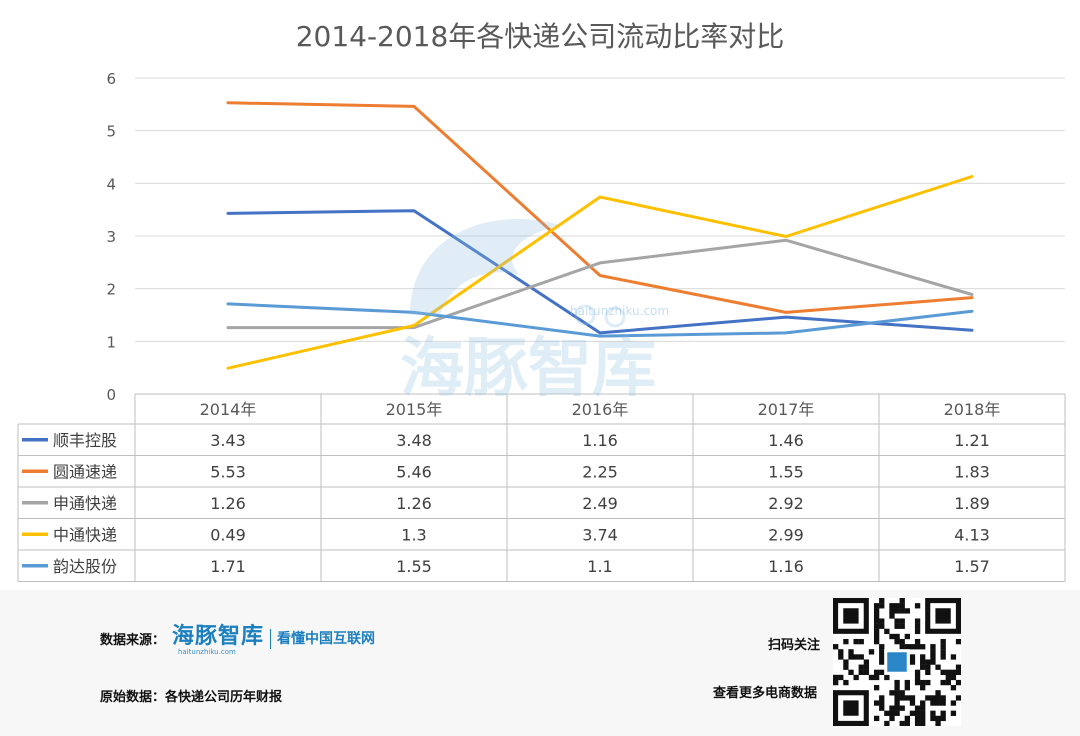 This screenshot has height=736, width=1080. I want to click on brand-logo: 海豚智库 看懂中国互联网 haitunzhiku.com, so click(273, 639).